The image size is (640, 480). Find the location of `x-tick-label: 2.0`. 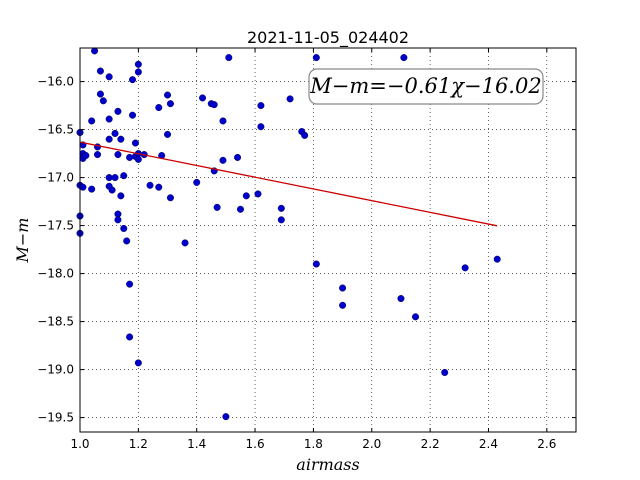

x-tick-label: 2.0 is located at coordinates (371, 444).